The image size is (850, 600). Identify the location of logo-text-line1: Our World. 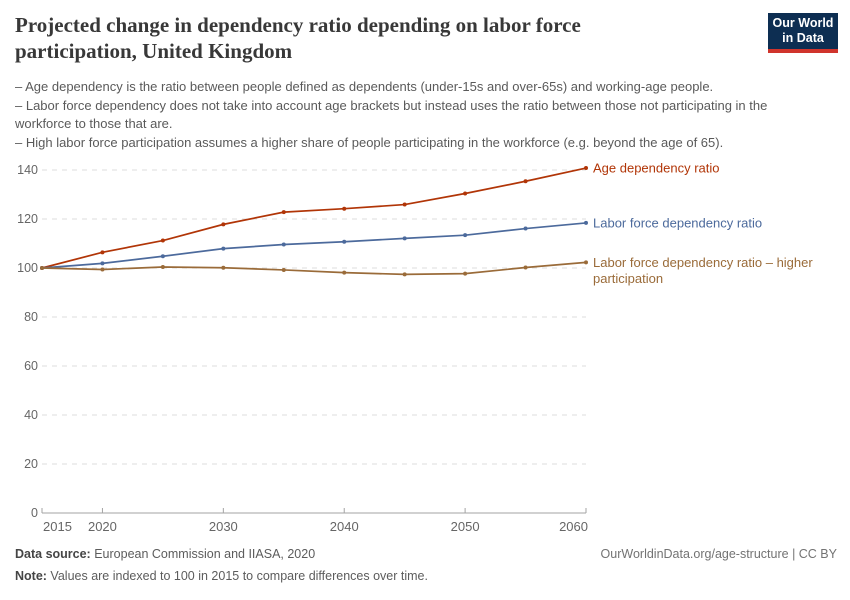
(803, 23).